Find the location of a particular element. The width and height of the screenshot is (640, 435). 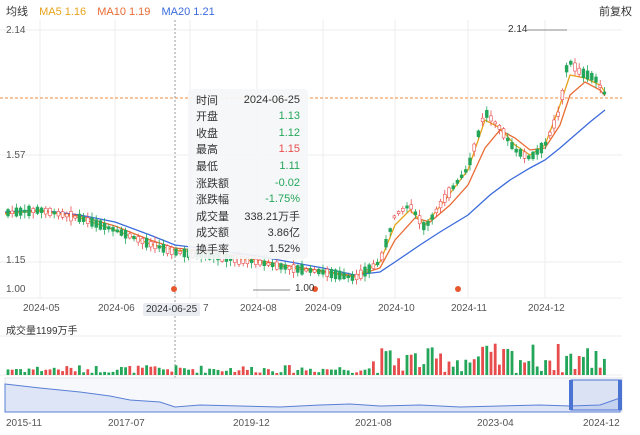

ma5-label: MA5 1.16 is located at coordinates (63, 12).